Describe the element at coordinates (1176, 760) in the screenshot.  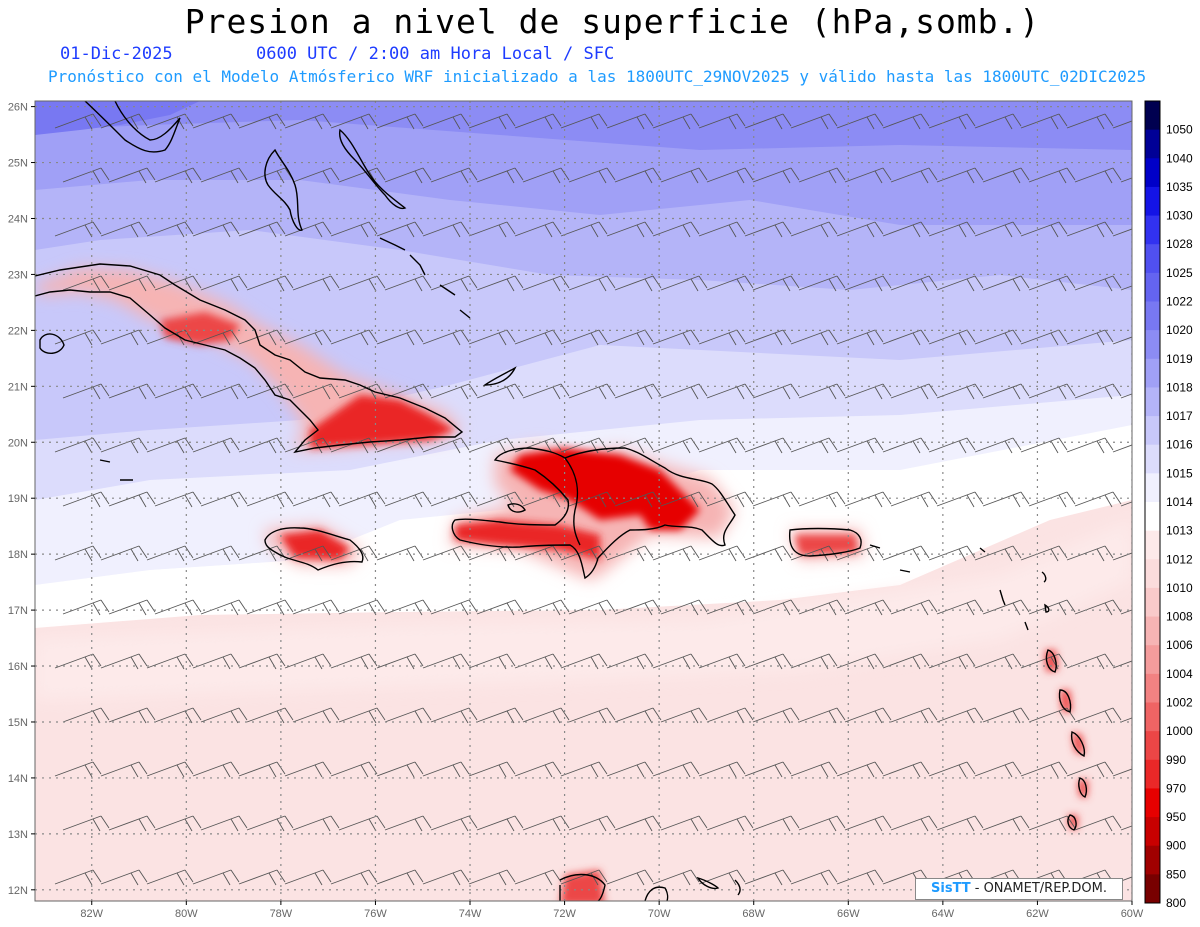
I see `colorbar-label: 990` at that location.